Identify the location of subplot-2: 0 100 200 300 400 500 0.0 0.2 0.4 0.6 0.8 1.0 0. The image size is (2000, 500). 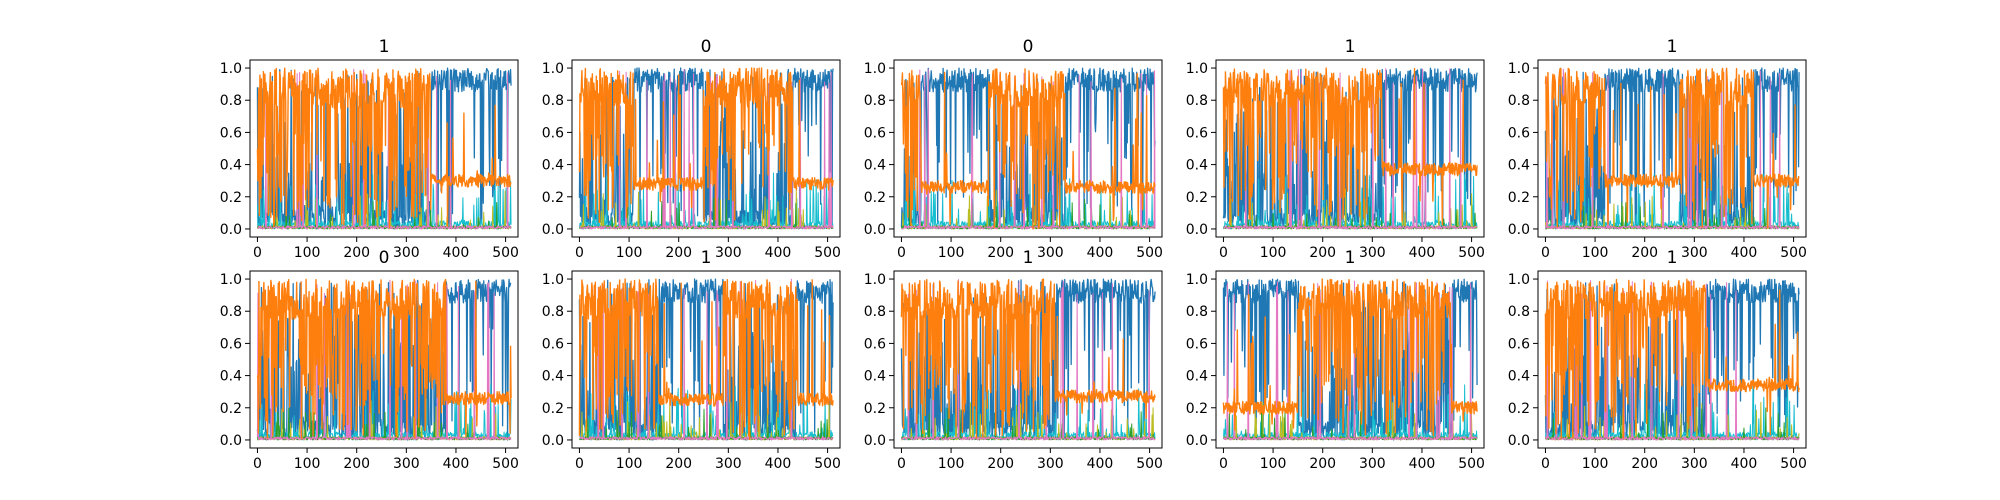
(691, 149).